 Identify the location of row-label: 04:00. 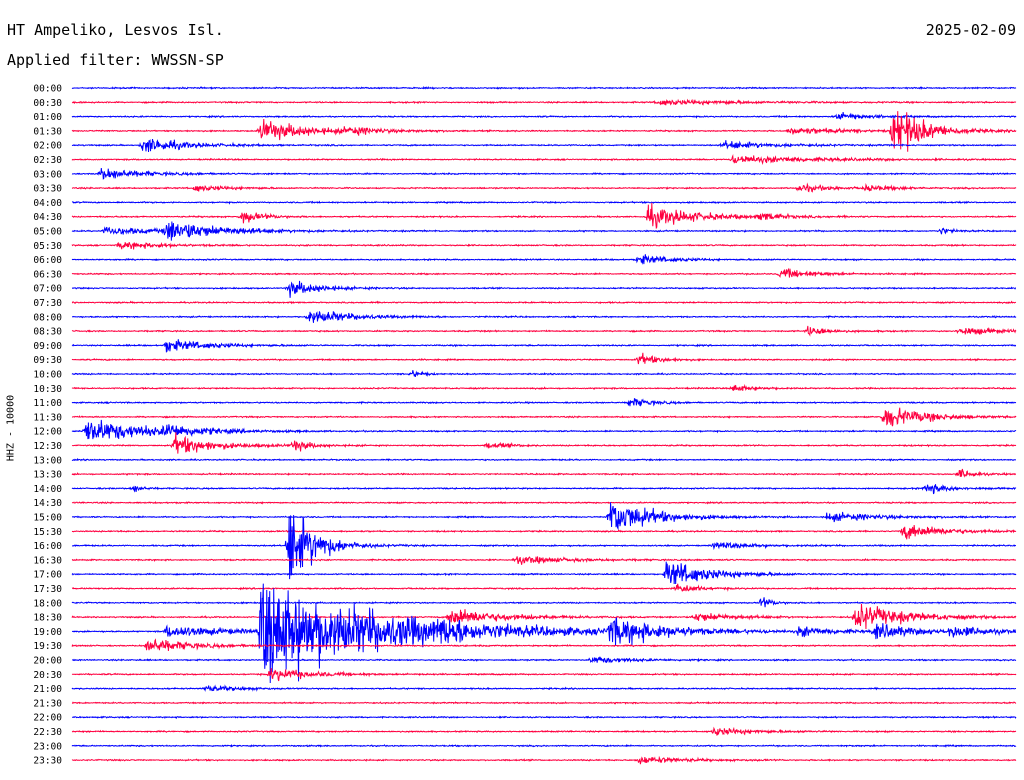
(47, 203).